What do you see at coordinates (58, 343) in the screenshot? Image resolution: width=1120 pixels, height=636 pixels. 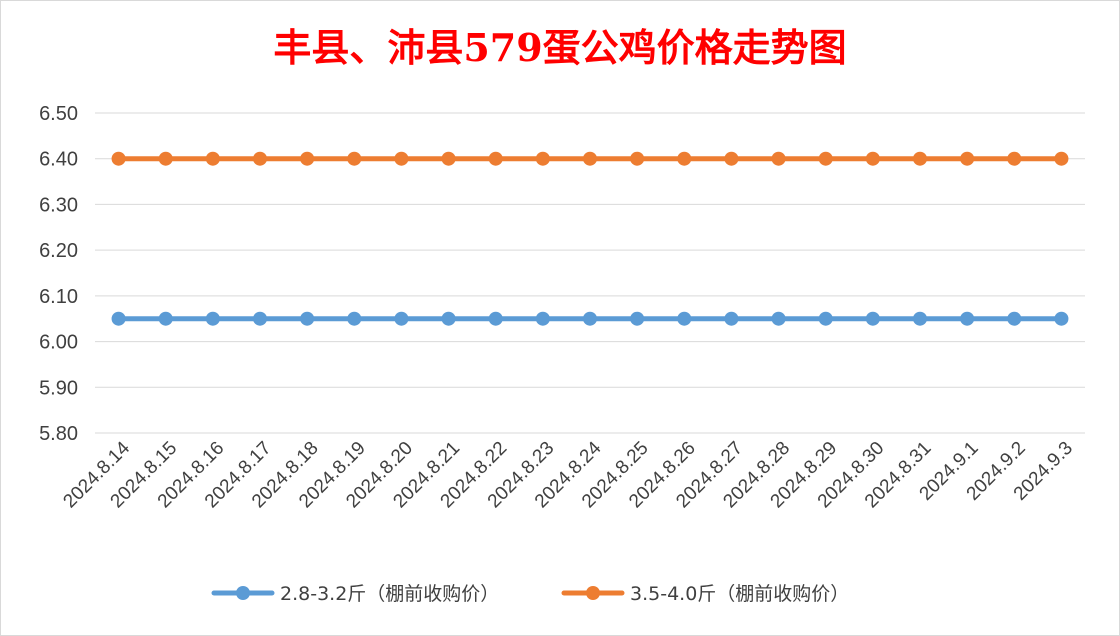 I see `y-tick-label: 6.00` at bounding box center [58, 343].